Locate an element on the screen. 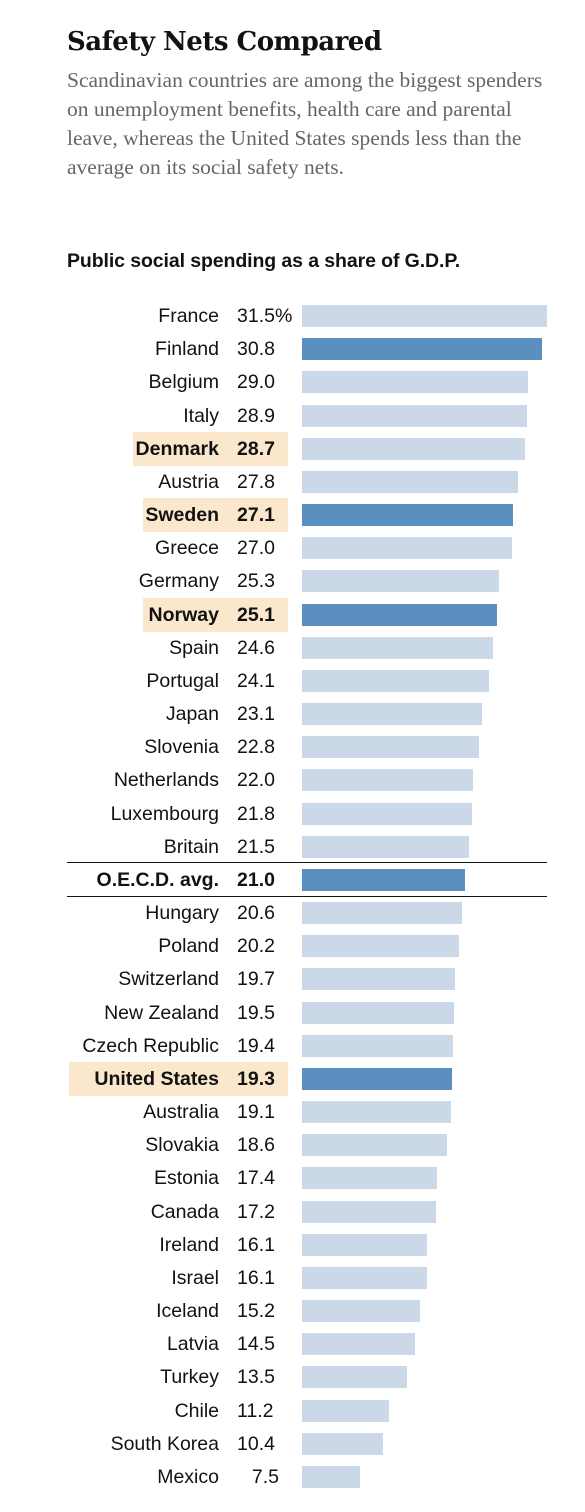  bar-spain is located at coordinates (398, 647).